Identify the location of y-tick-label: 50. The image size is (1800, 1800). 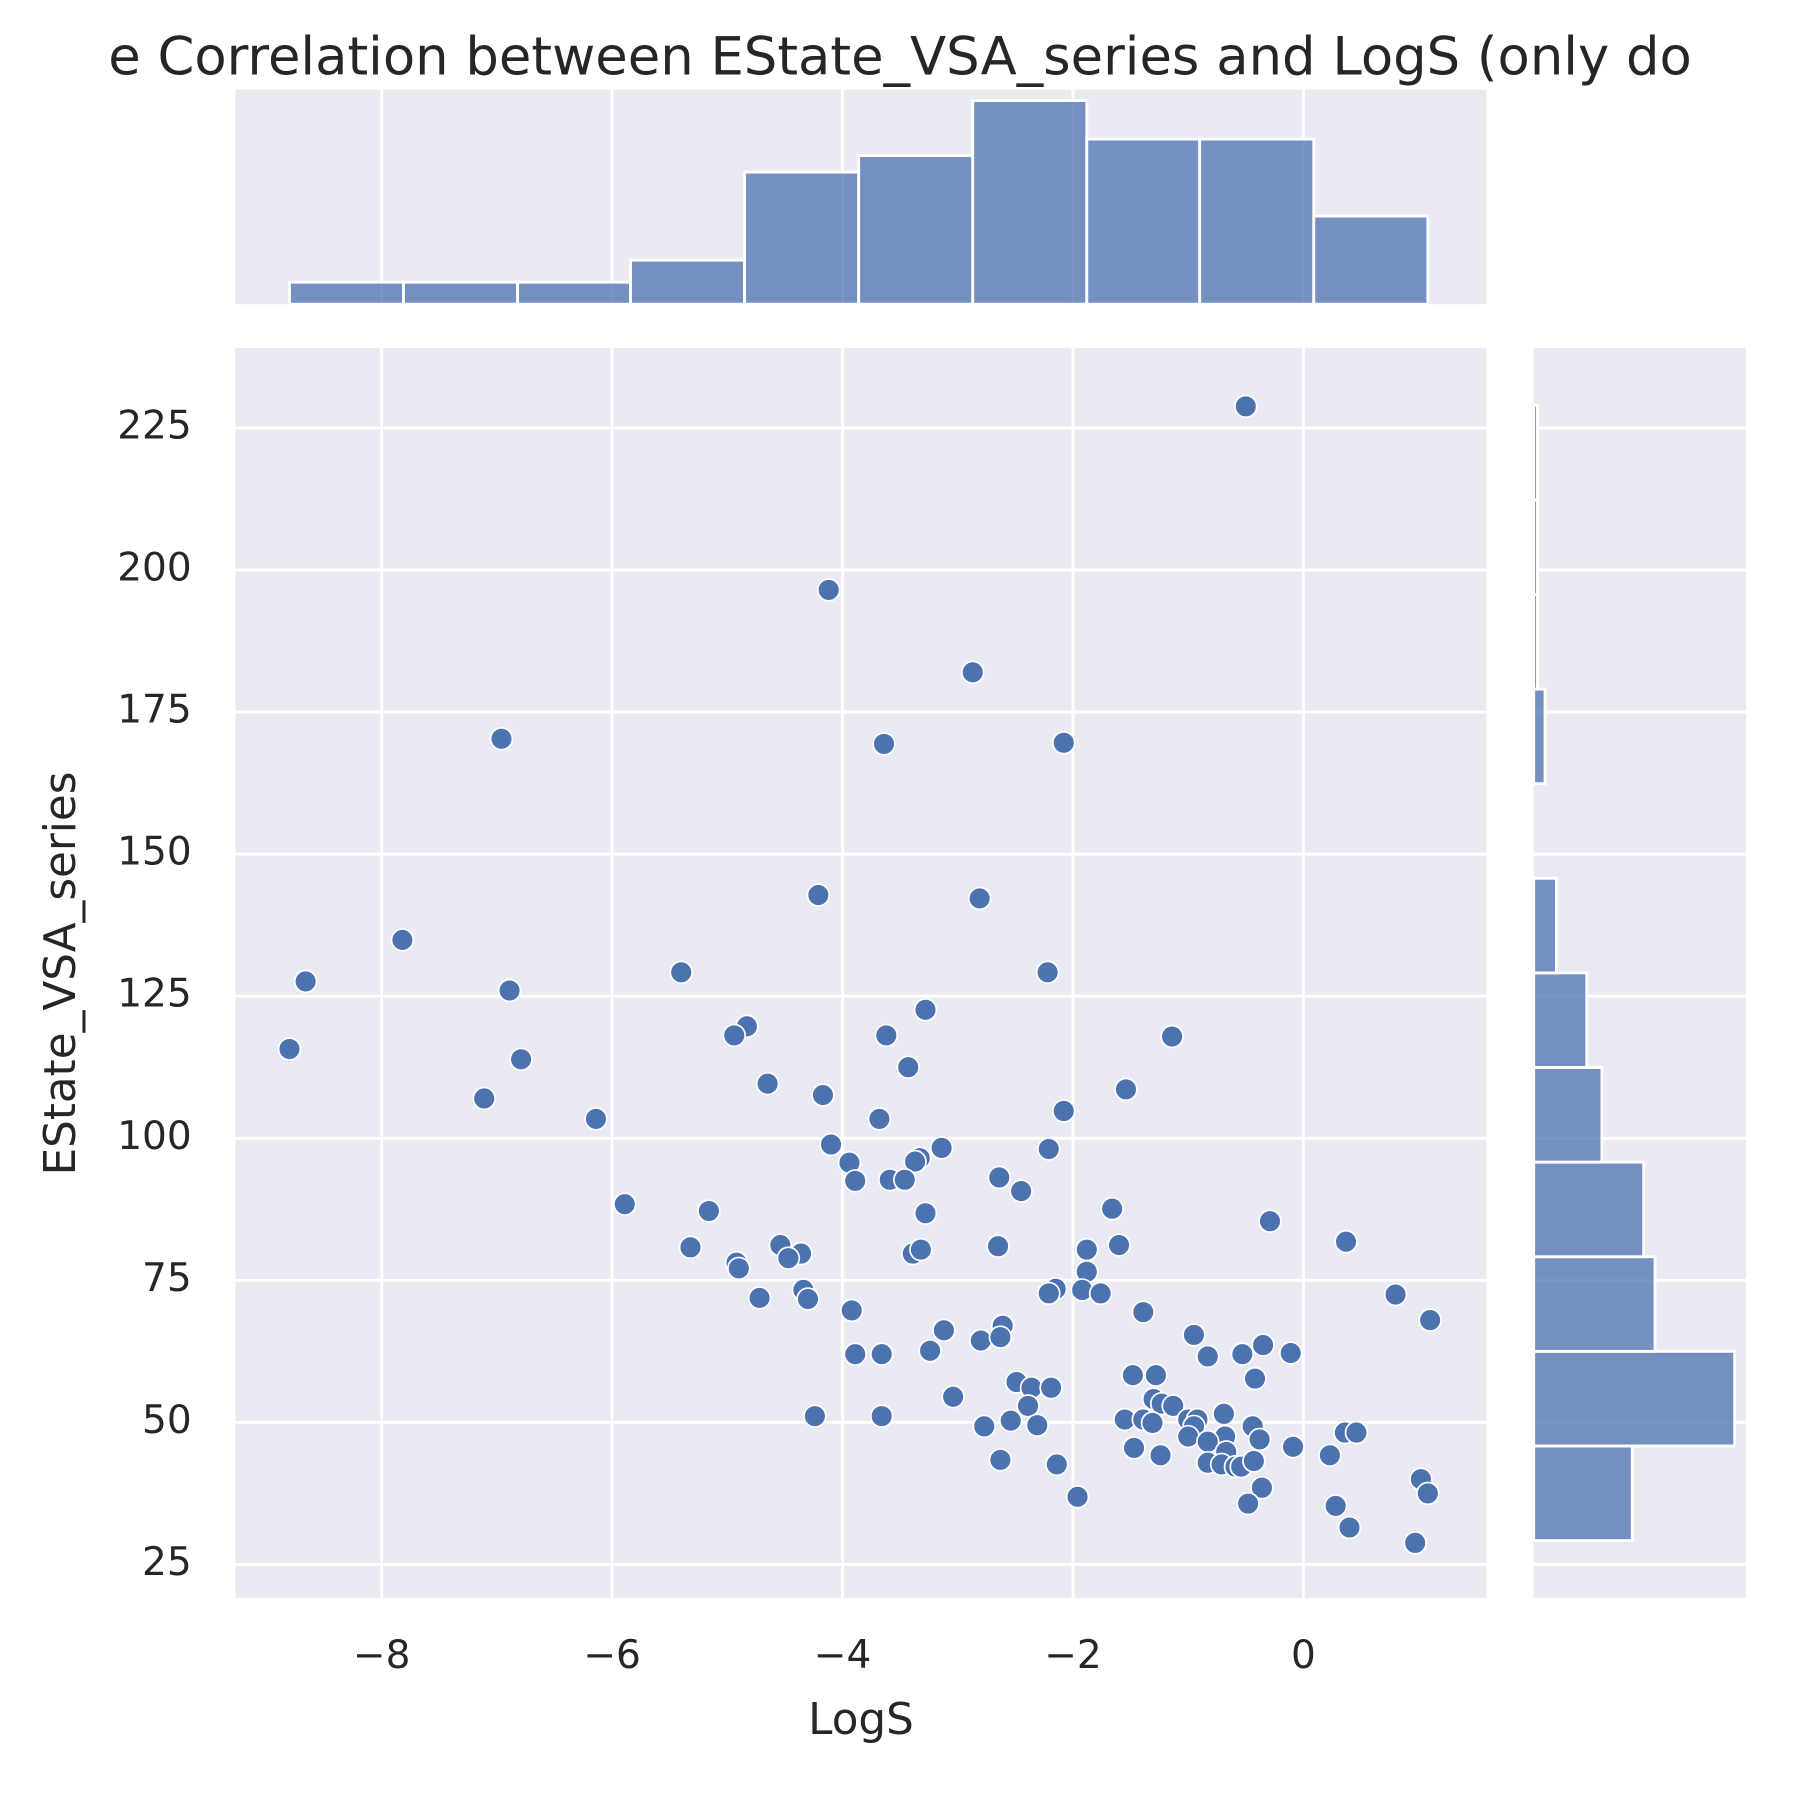
(167, 1420).